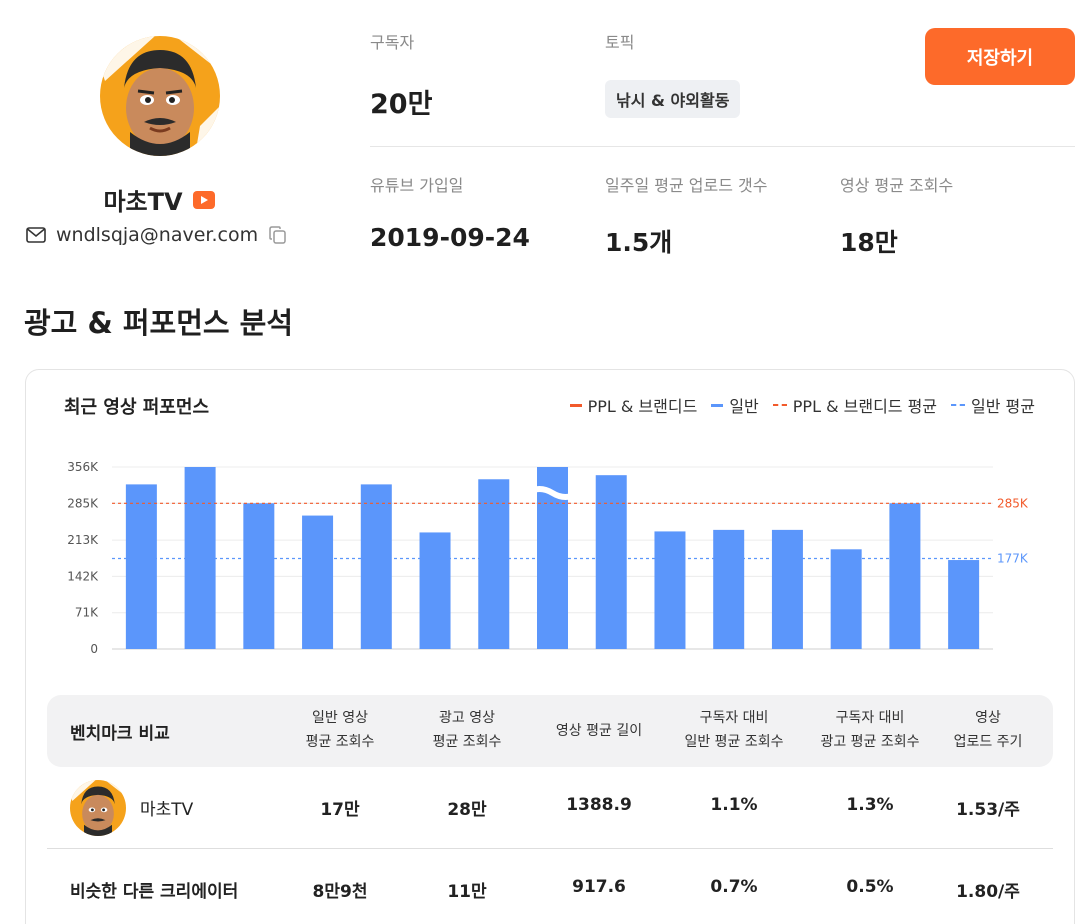 Image resolution: width=1080 pixels, height=924 pixels. Describe the element at coordinates (94, 649) in the screenshot. I see `y-tick-label: 0` at that location.